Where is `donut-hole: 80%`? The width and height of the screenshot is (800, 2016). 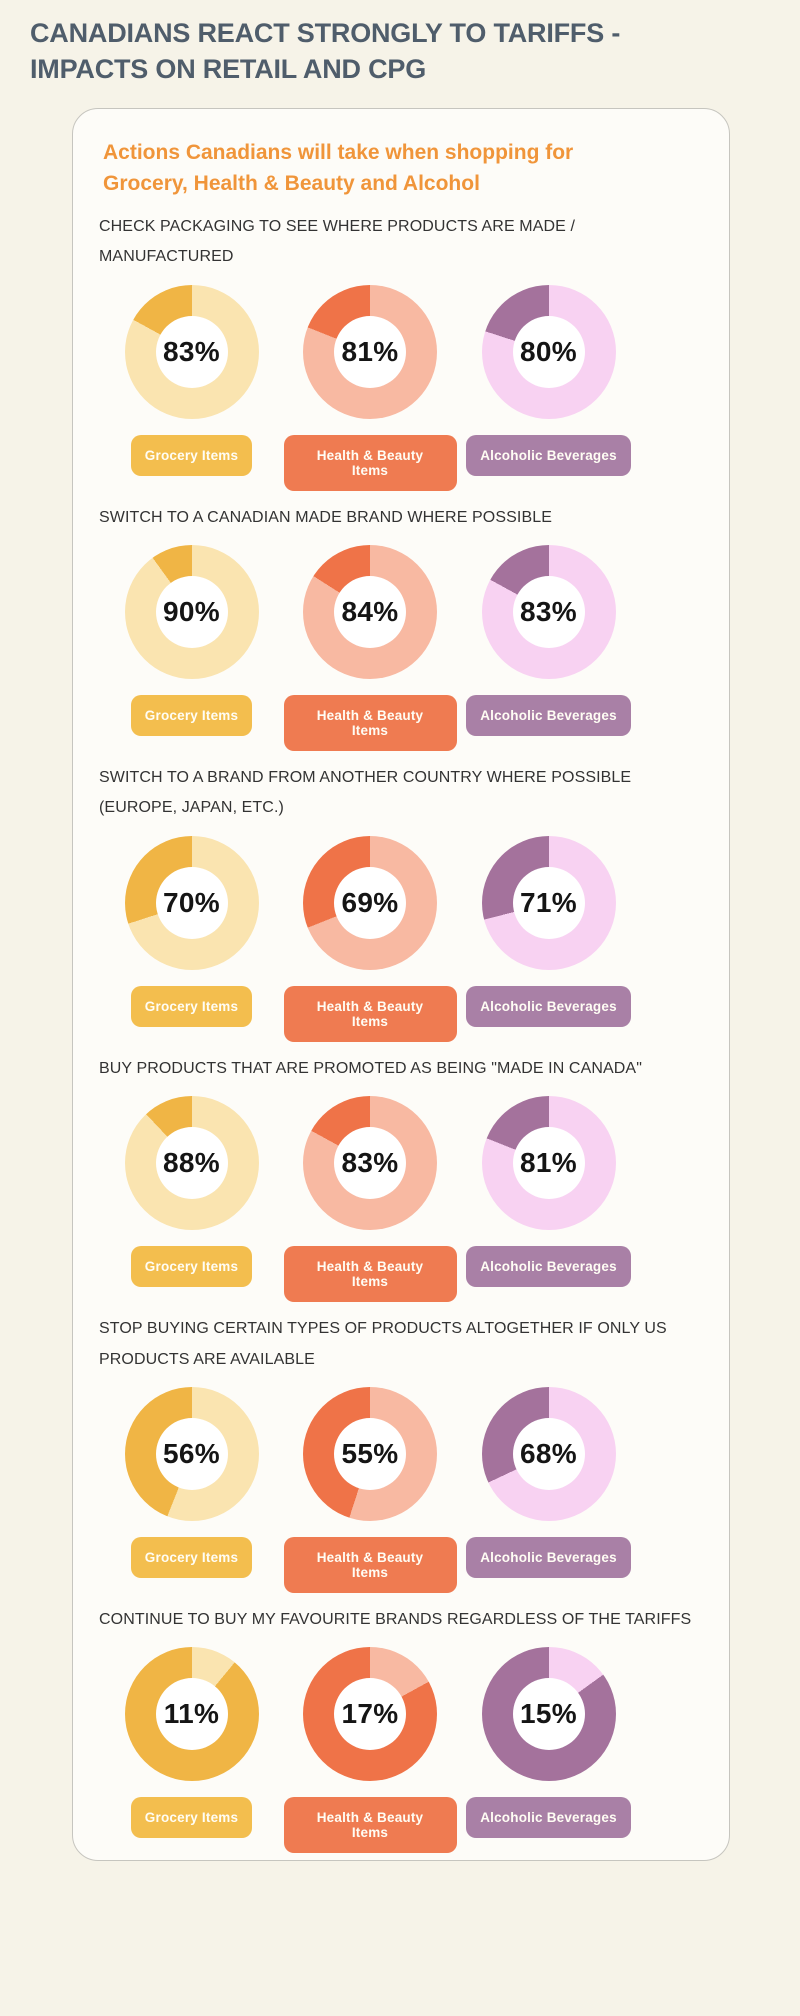 donut-hole: 80% is located at coordinates (548, 351).